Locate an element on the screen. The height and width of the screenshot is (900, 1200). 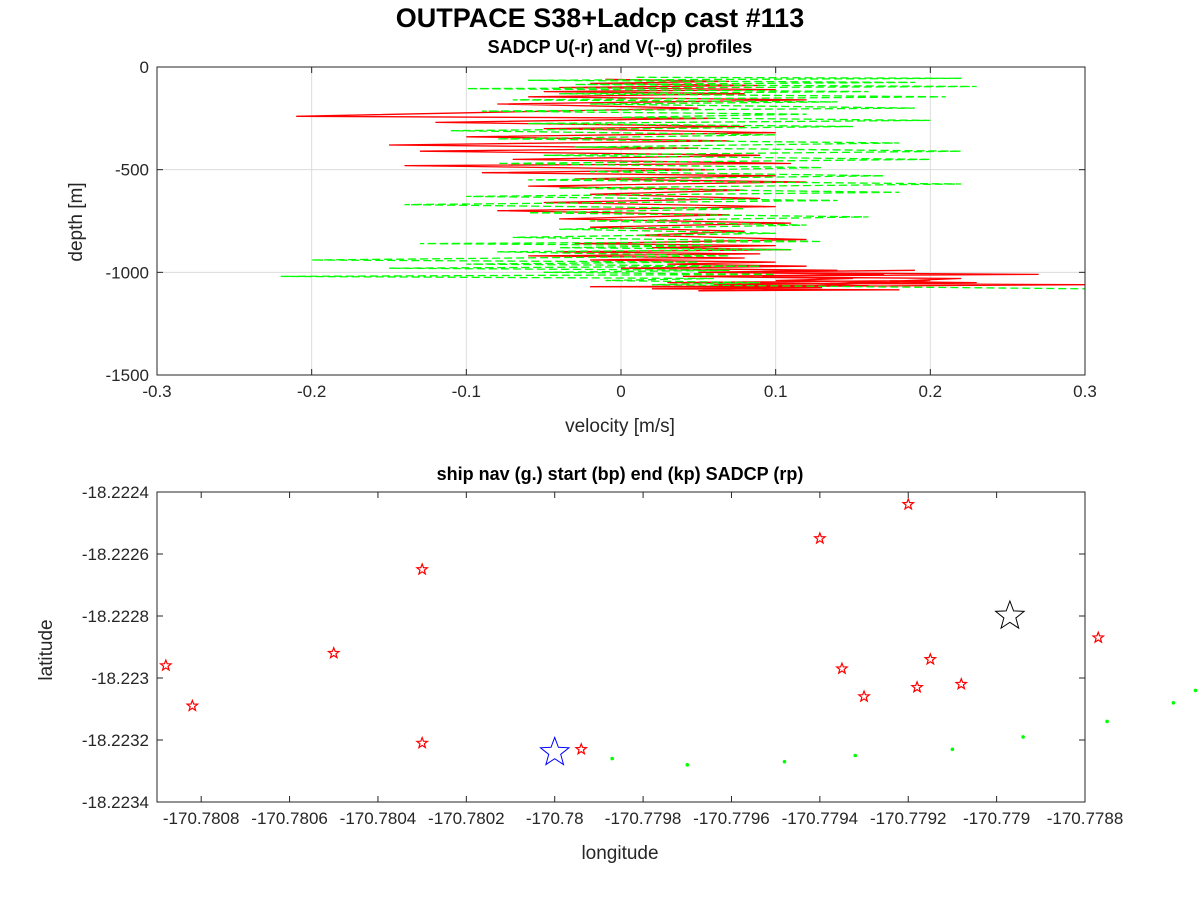
nav-x-tick-label: -170.7806 is located at coordinates (289, 818).